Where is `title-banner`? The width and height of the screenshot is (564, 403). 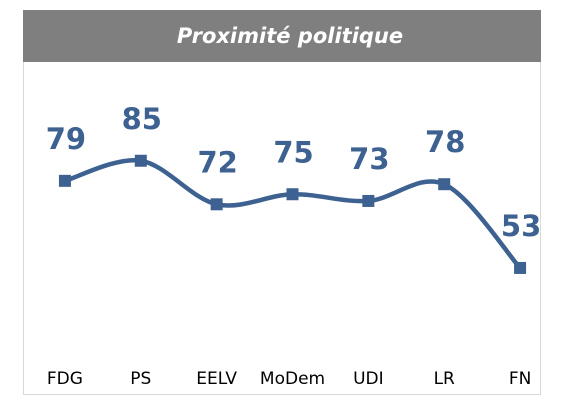 title-banner is located at coordinates (282, 36).